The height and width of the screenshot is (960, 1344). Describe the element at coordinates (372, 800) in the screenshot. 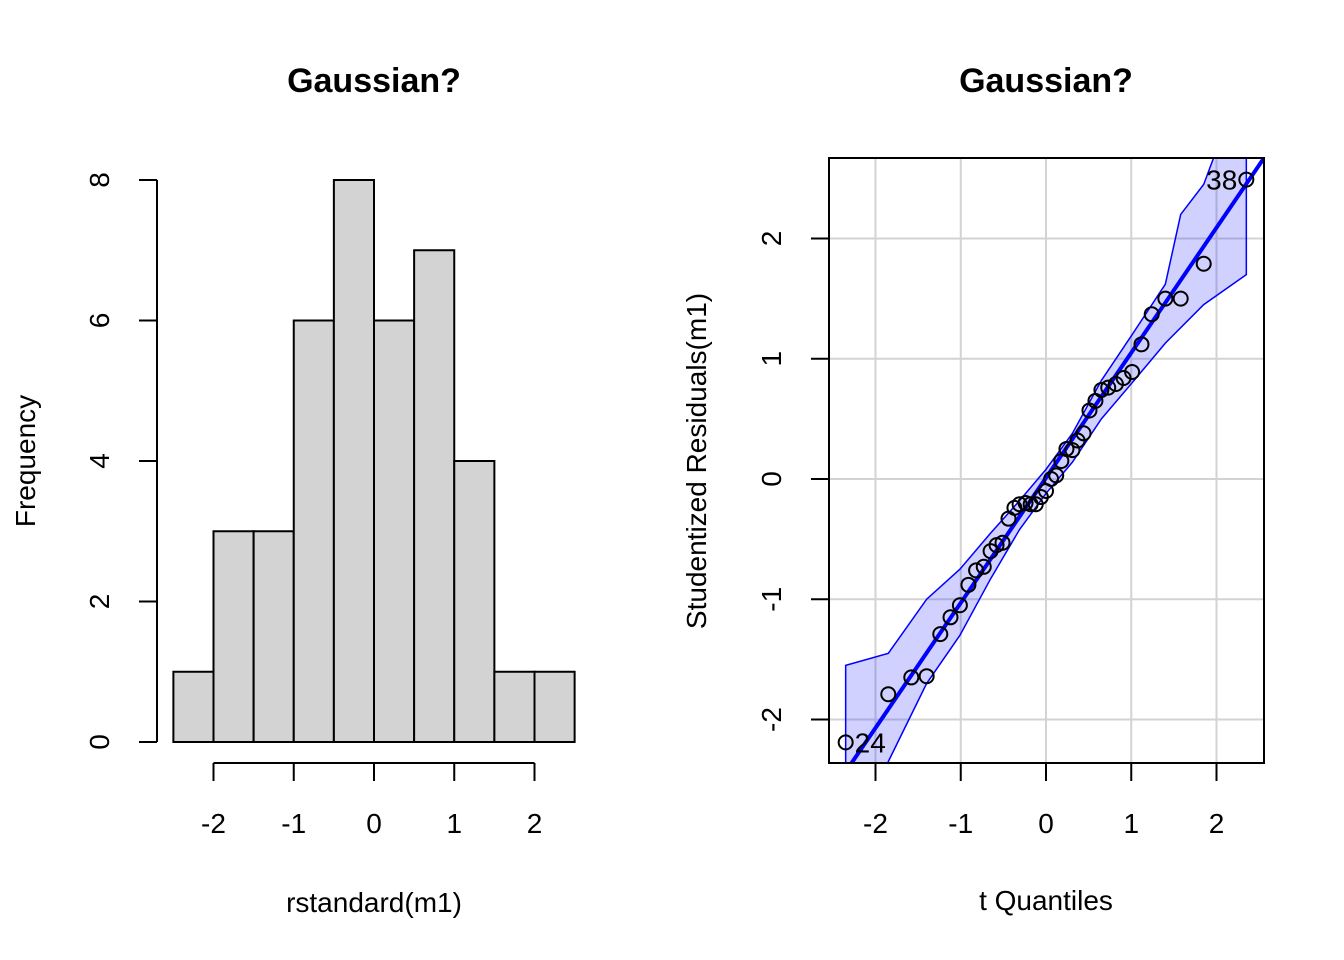

I see `histogram-x-axis: -2 -1 0 1 2` at that location.